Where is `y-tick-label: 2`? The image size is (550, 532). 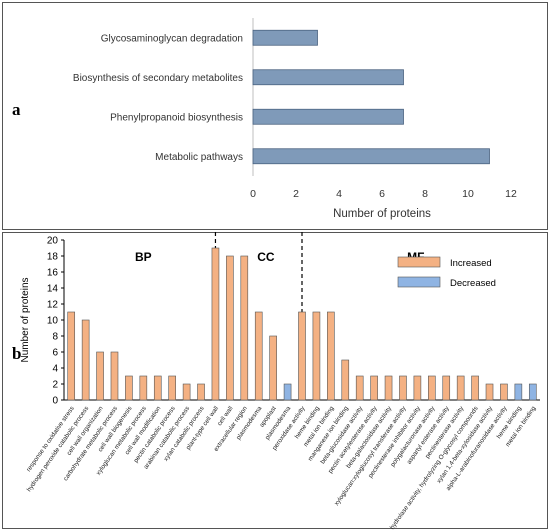
y-tick-label: 2 is located at coordinates (55, 385).